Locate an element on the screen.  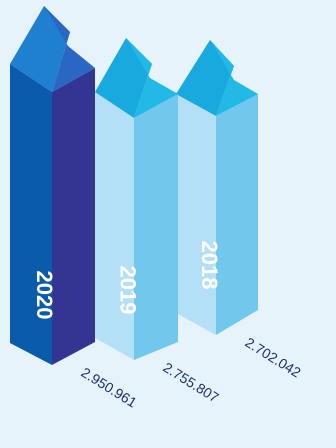
bar-year-label: 2019 is located at coordinates (128, 290).